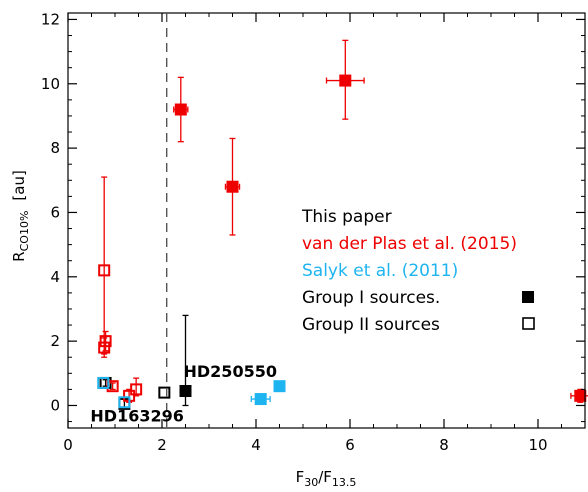 The image size is (588, 492). I want to click on legend-this-paper: This paper, so click(346, 217).